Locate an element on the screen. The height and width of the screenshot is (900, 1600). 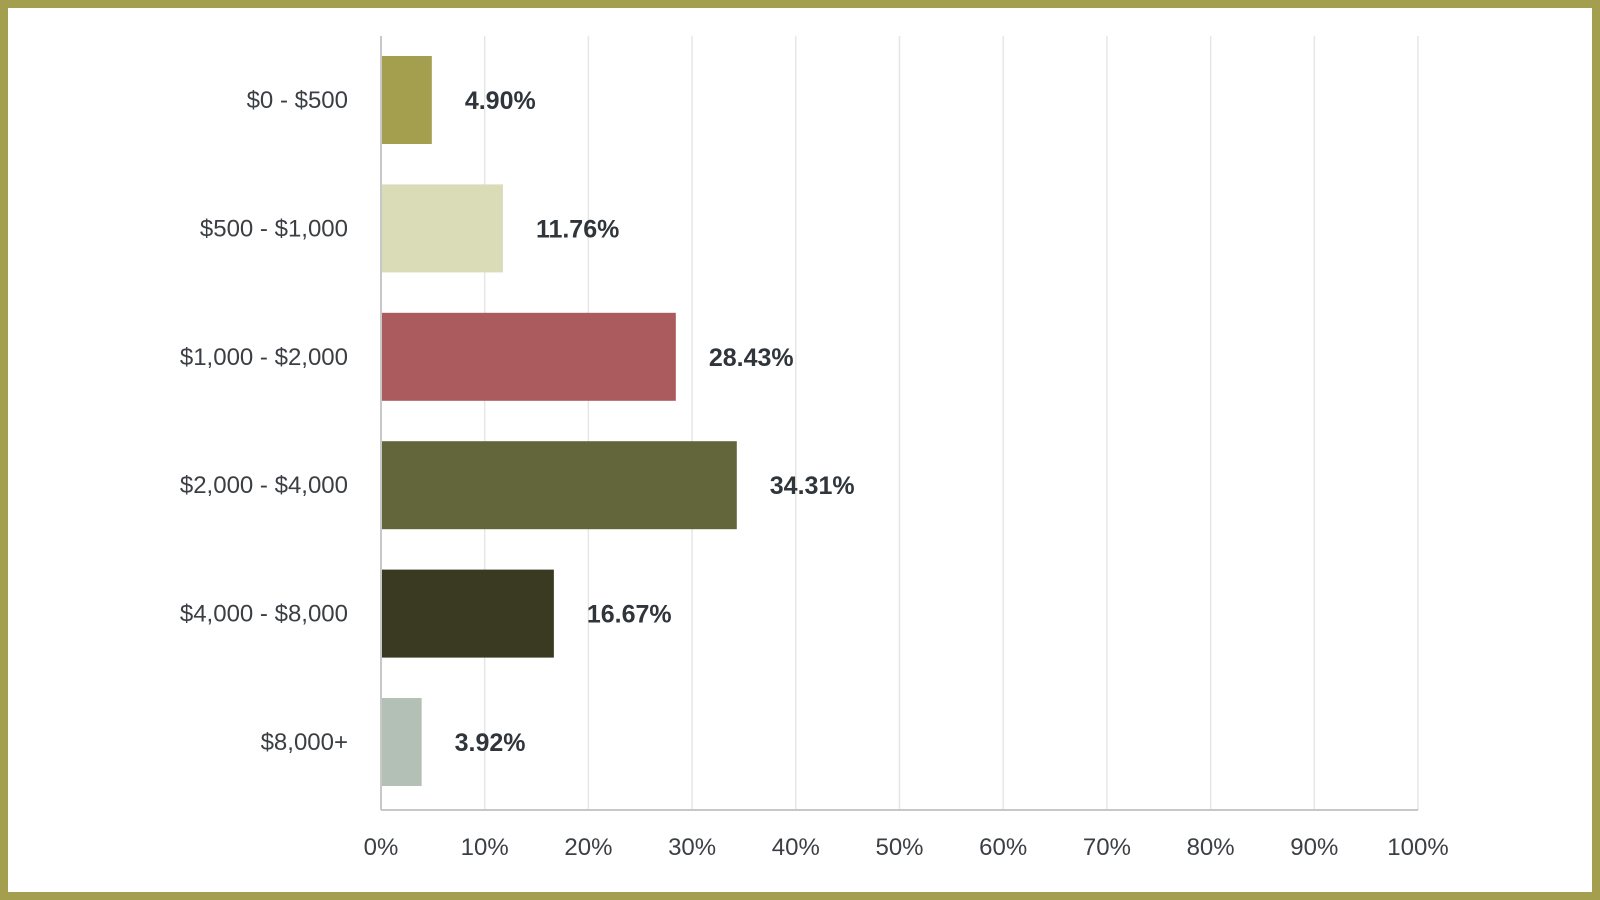
data-label: 11.76% is located at coordinates (577, 229).